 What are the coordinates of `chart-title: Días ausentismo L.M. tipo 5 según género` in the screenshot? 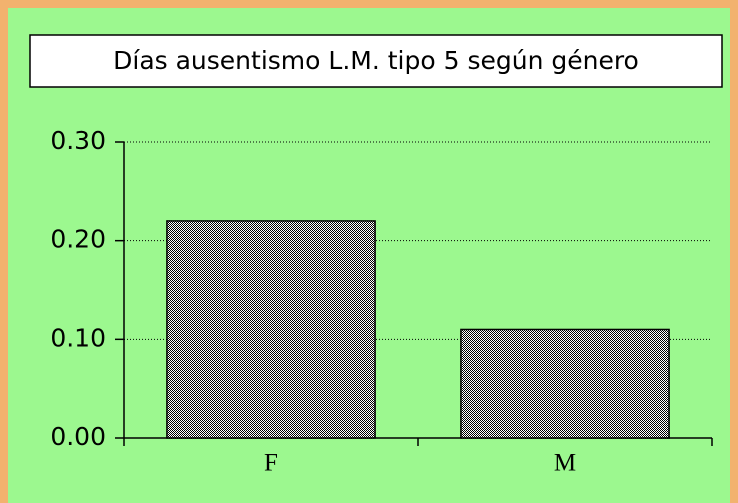 It's located at (376, 60).